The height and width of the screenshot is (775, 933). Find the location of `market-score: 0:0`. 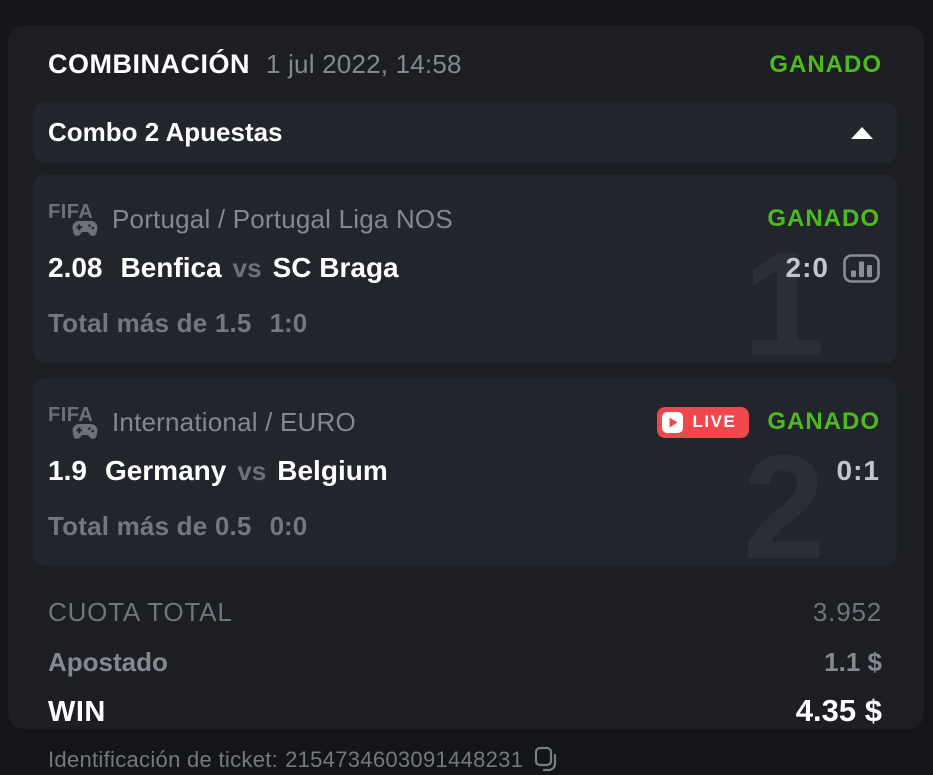

market-score: 0:0 is located at coordinates (288, 526).